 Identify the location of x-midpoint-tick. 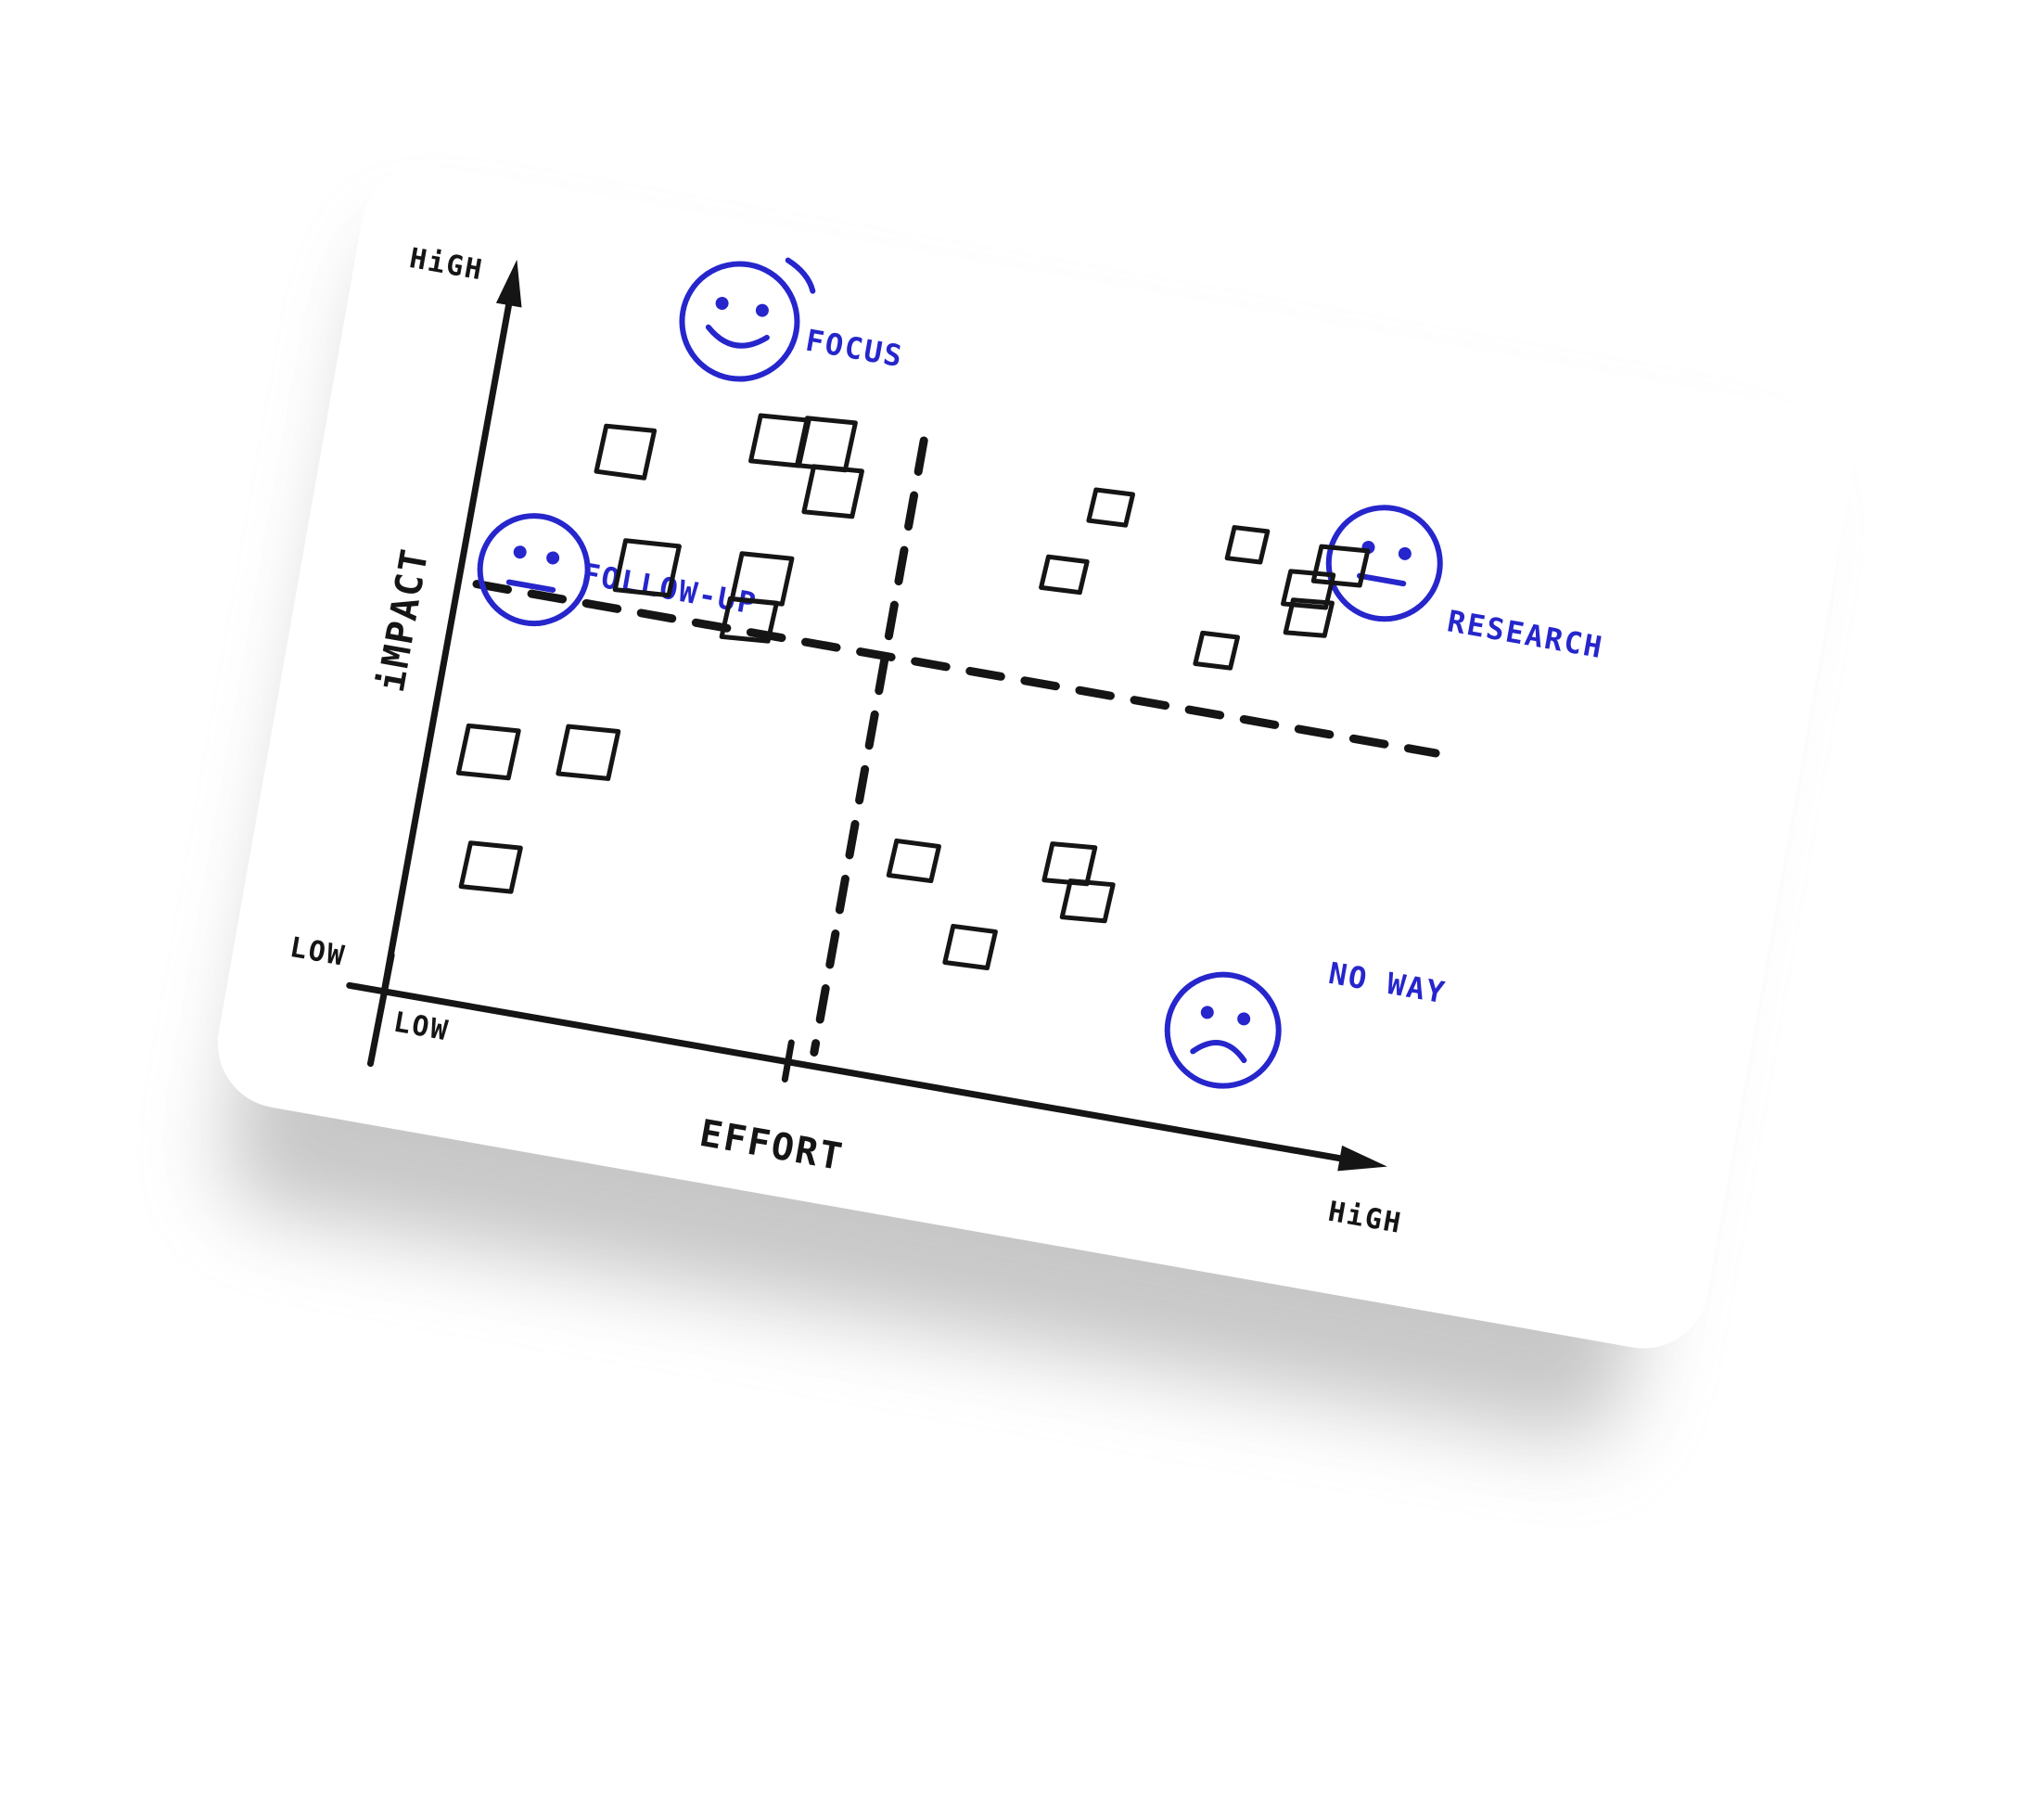
(788, 1061).